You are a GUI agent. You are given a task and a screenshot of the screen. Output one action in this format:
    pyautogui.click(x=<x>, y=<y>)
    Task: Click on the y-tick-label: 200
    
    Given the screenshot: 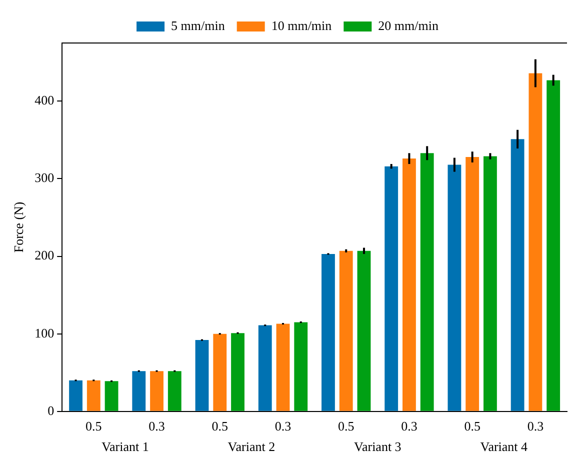 What is the action you would take?
    pyautogui.click(x=44, y=255)
    